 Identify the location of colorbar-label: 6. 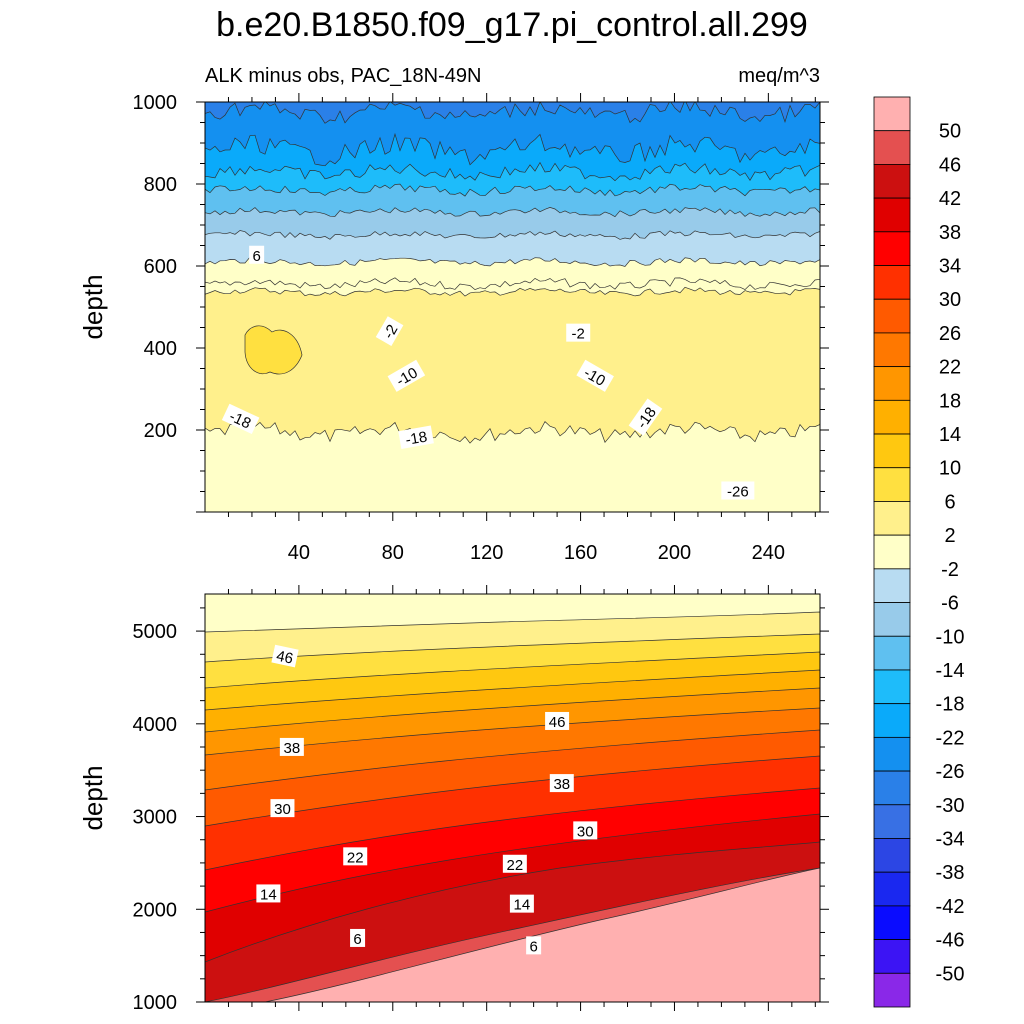
(949, 502).